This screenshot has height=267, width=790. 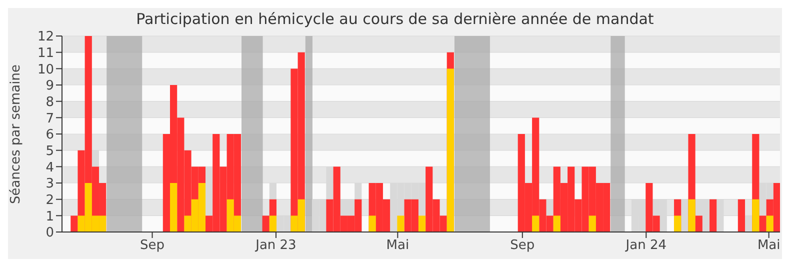 What do you see at coordinates (45, 37) in the screenshot?
I see `y-tick-label: 12` at bounding box center [45, 37].